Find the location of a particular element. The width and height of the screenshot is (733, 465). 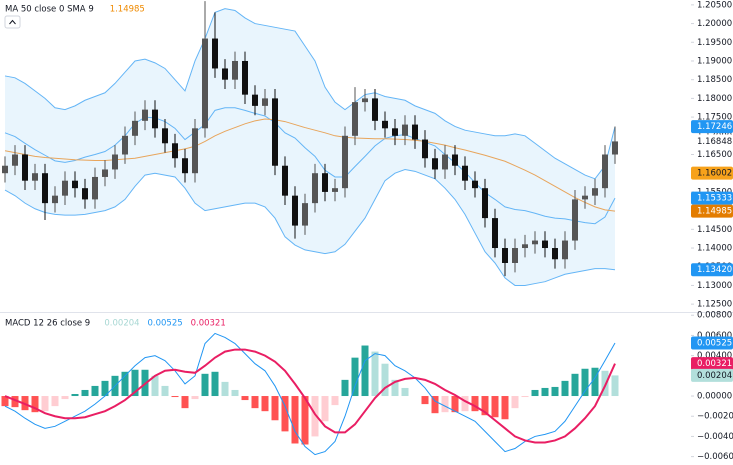

price-marker-label: 1.15333 is located at coordinates (714, 199).